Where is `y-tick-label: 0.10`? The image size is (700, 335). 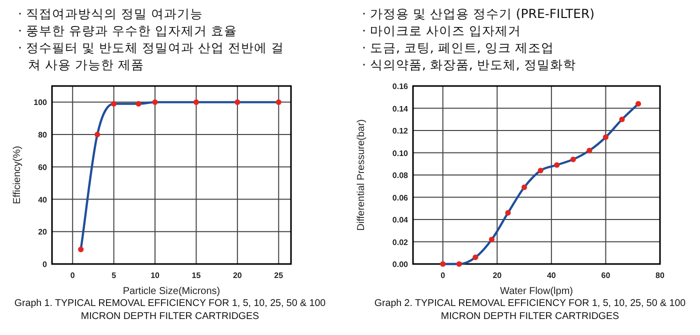 y-tick-label: 0.10 is located at coordinates (400, 153).